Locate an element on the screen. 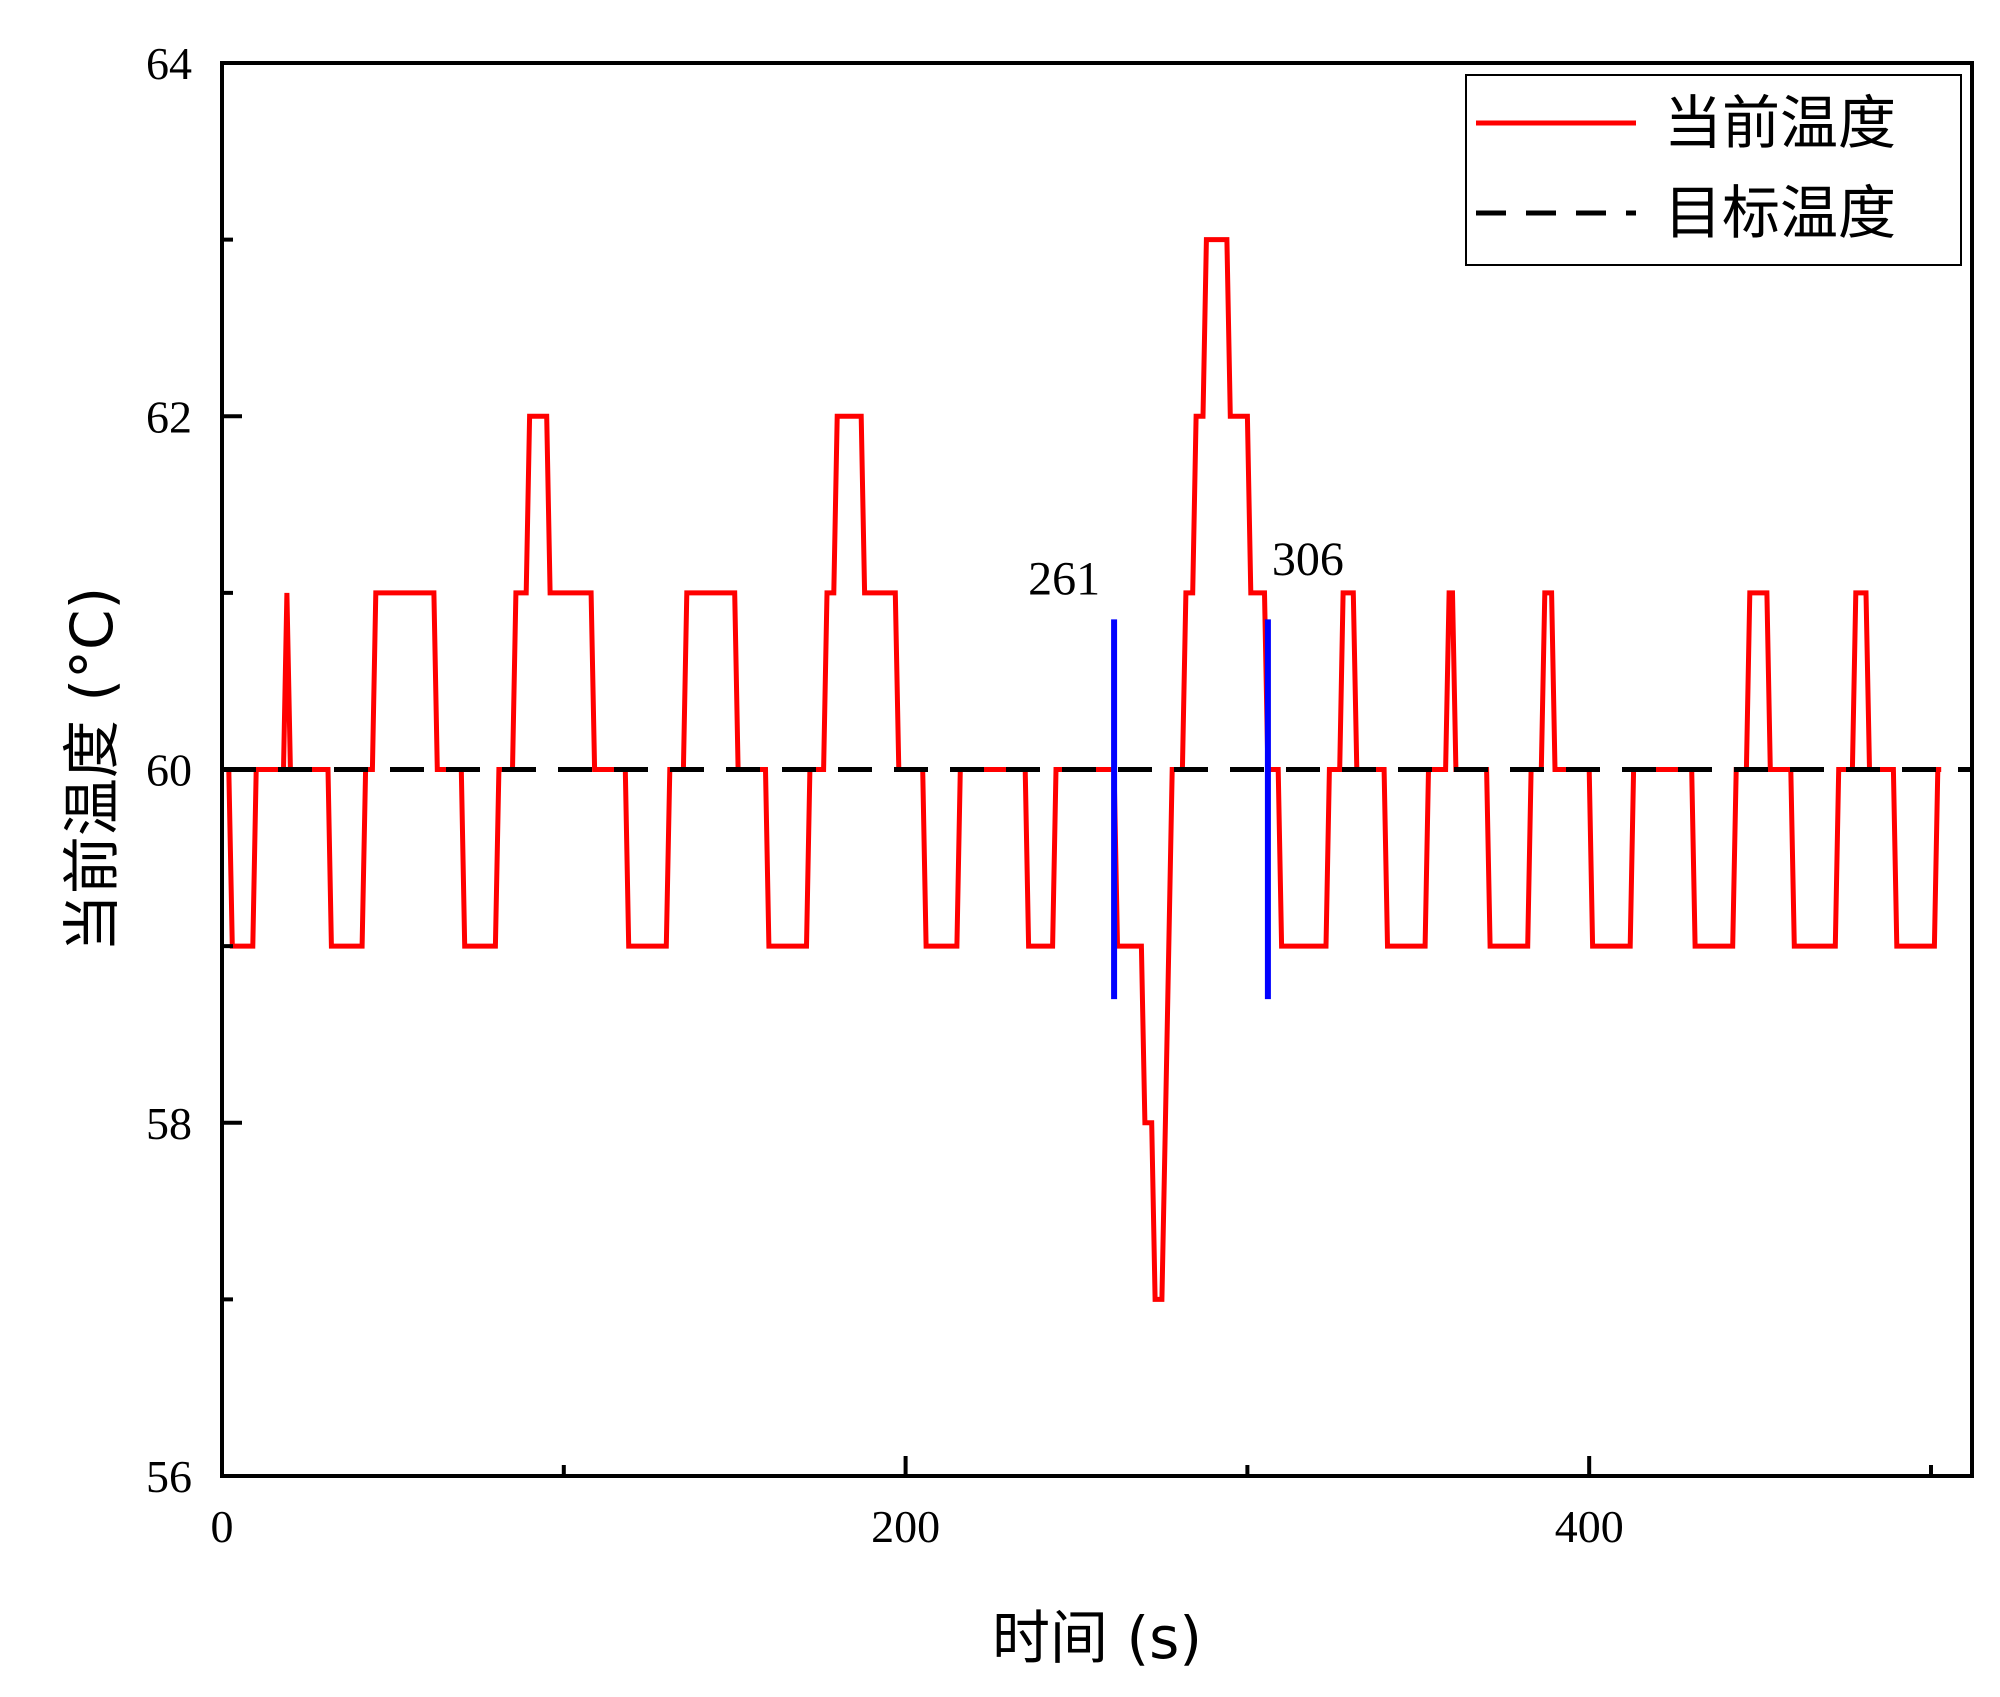  y-tick-label: 58 is located at coordinates (169, 1123).